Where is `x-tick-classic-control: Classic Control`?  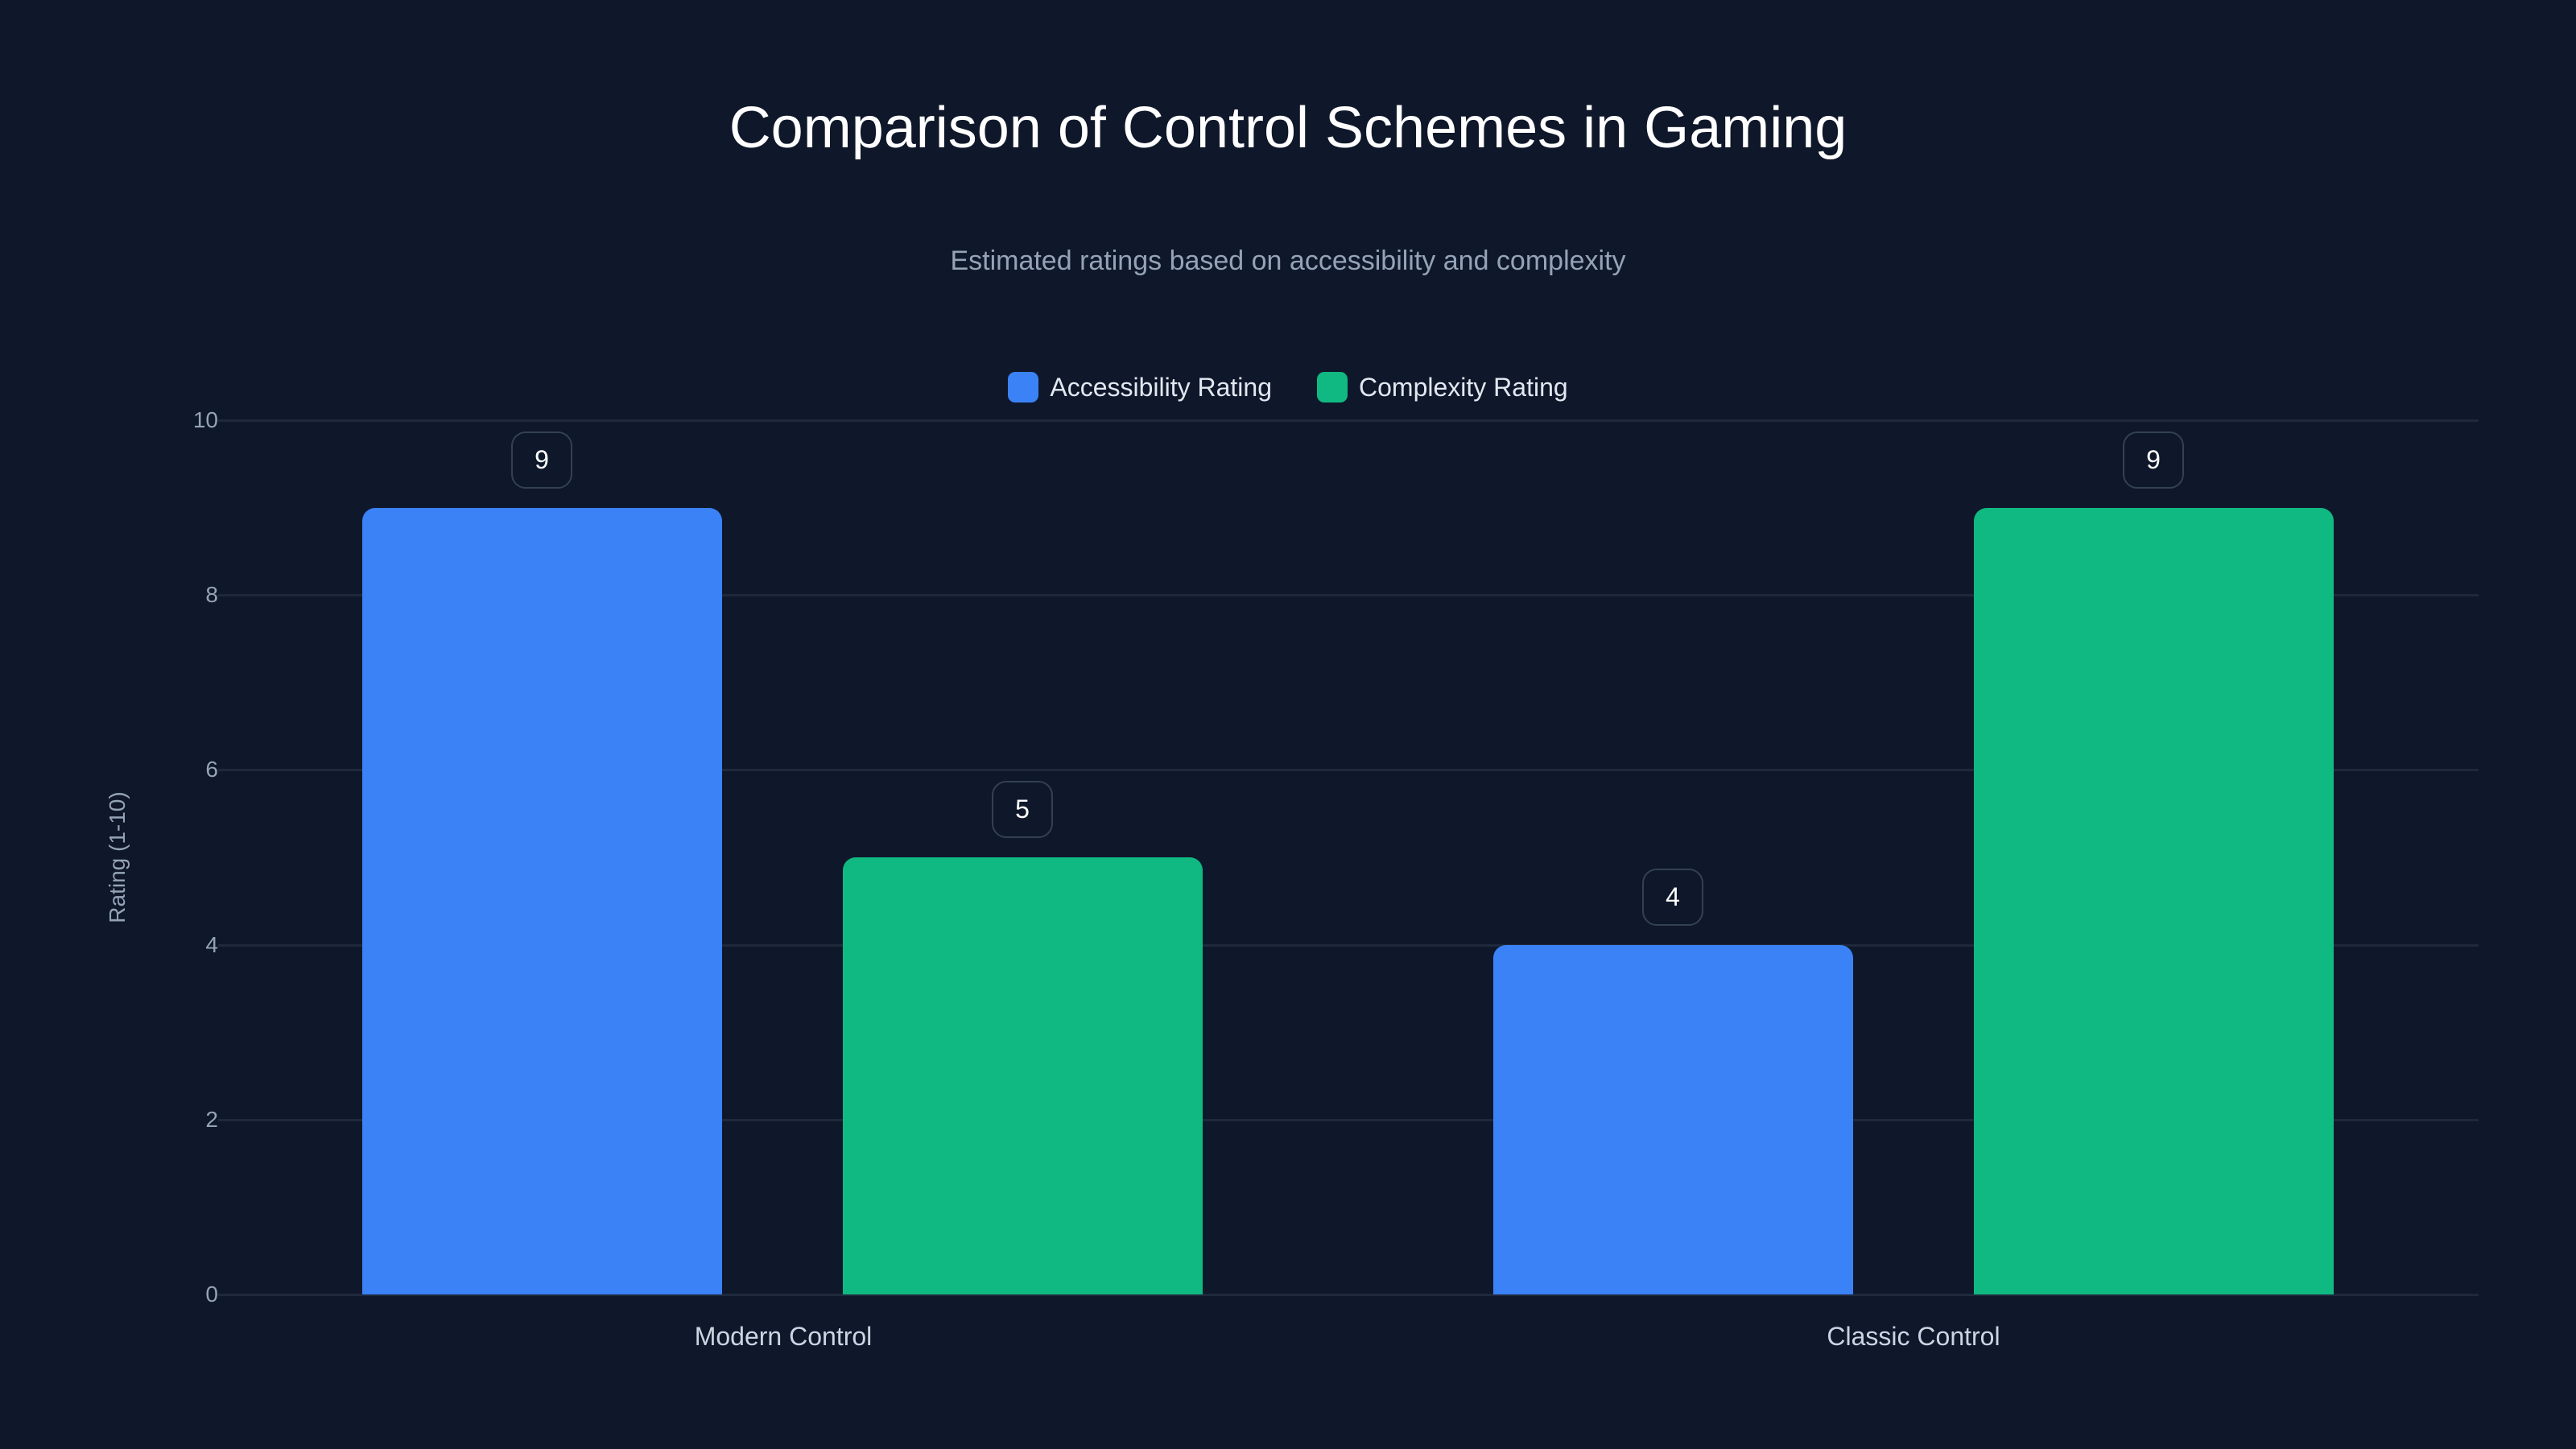
x-tick-classic-control: Classic Control is located at coordinates (1913, 1336).